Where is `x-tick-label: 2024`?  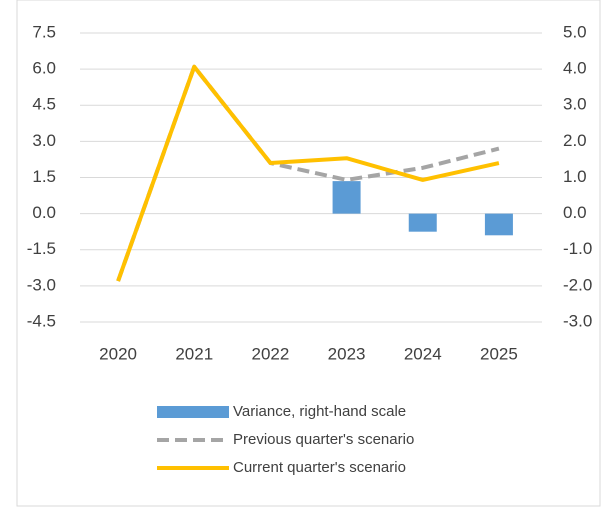 x-tick-label: 2024 is located at coordinates (423, 353).